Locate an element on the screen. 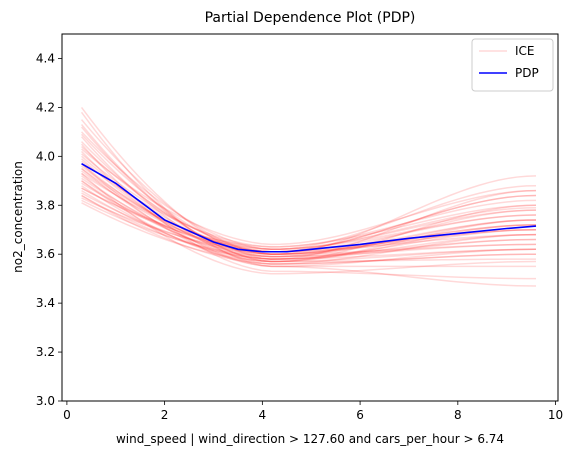 Image resolution: width=573 pixels, height=455 pixels. y-tick-label: 3.8 is located at coordinates (45, 205).